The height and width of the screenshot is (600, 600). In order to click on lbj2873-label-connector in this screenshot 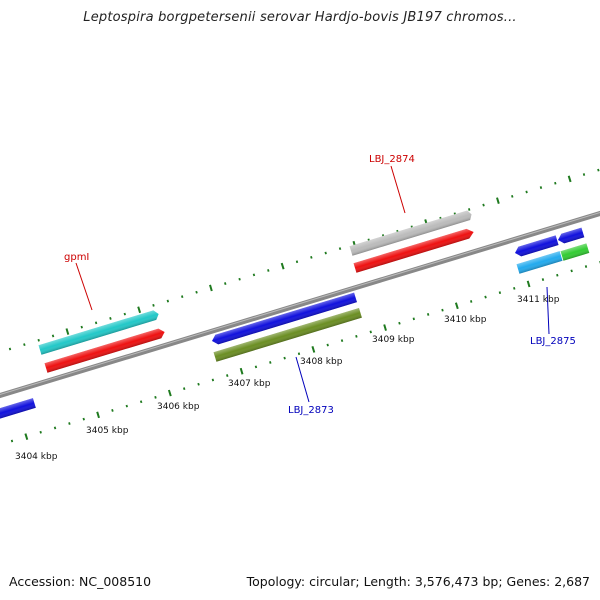, I will do `click(302, 379)`.